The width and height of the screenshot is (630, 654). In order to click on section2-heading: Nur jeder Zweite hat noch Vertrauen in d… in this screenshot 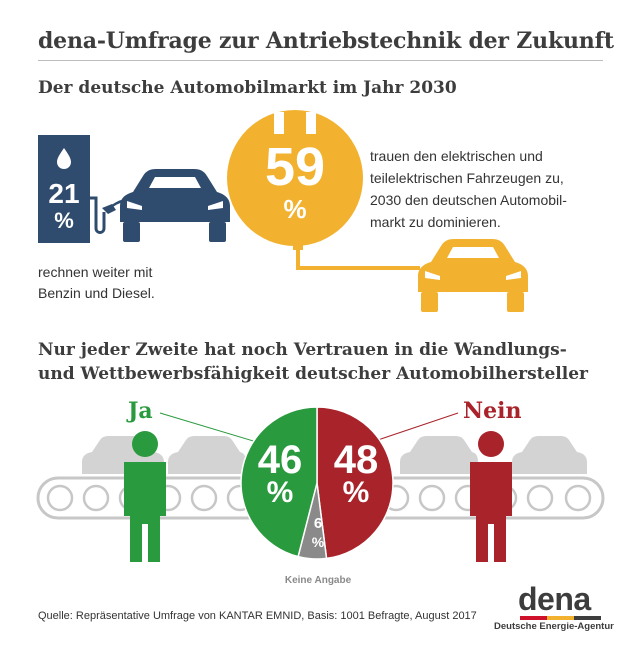, I will do `click(313, 362)`.